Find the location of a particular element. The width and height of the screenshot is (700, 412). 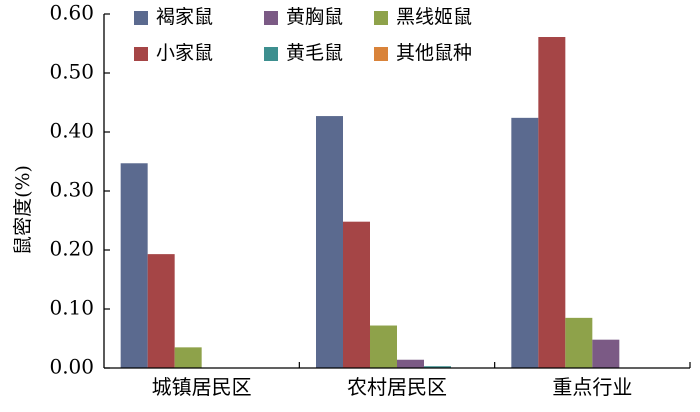

y-tick-label: 0.60 is located at coordinates (71, 13).